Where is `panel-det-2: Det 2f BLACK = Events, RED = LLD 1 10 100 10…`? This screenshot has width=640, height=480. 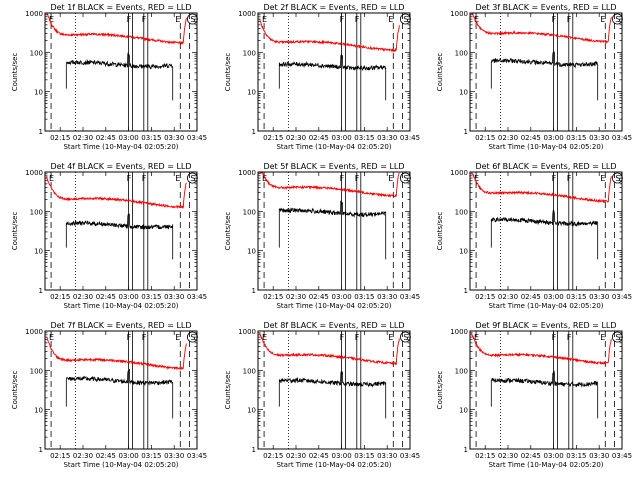 panel-det-2: Det 2f BLACK = Events, RED = LLD 1 10 100 10… is located at coordinates (322, 77).